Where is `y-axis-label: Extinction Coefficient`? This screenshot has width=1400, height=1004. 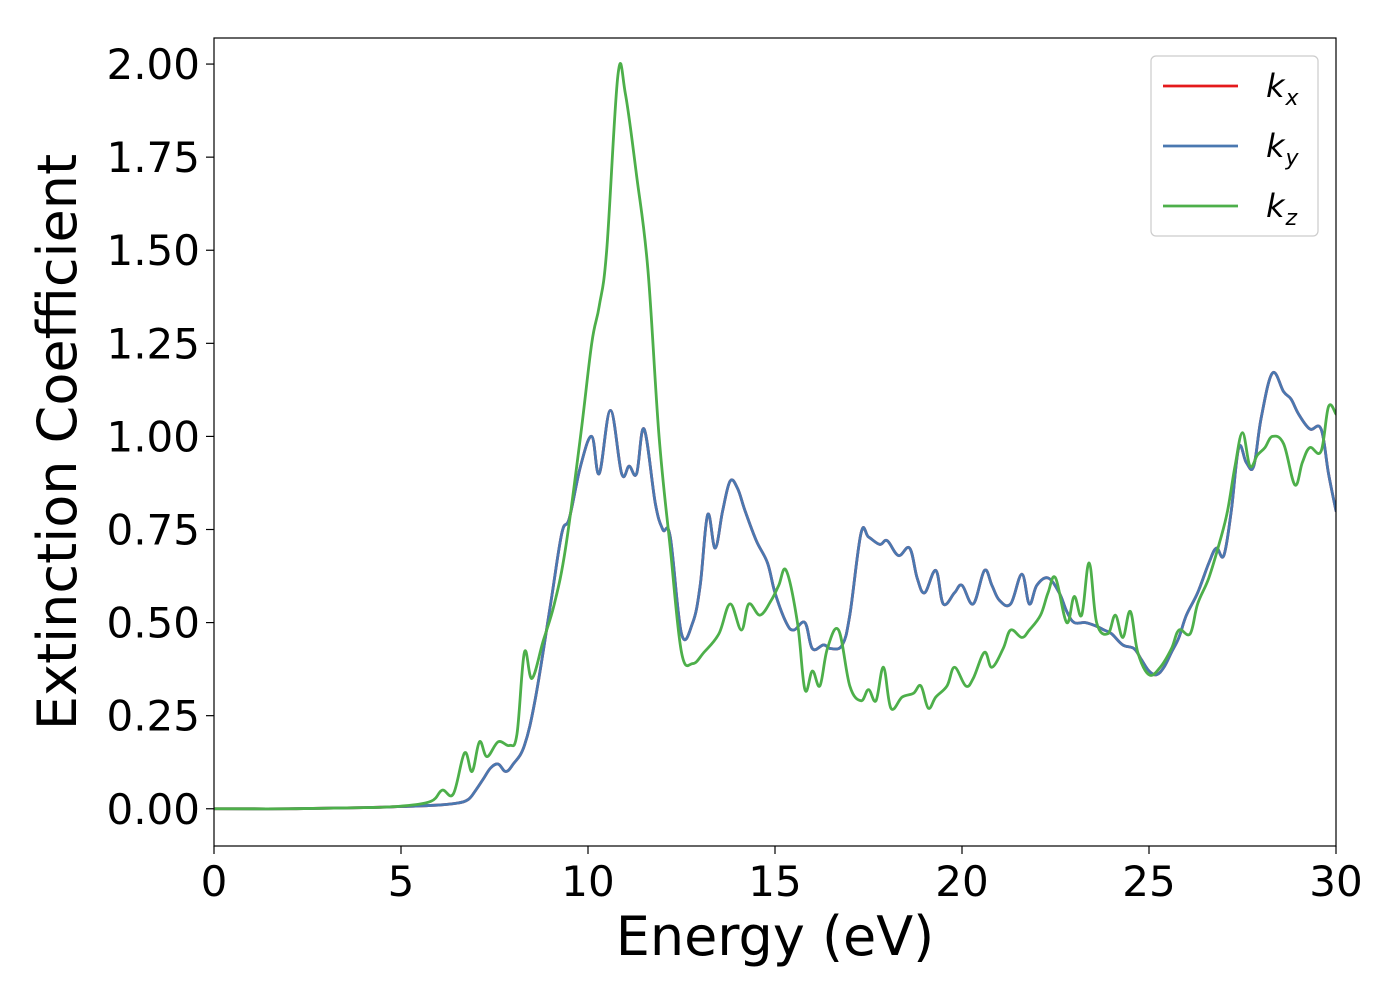
y-axis-label: Extinction Coefficient is located at coordinates (57, 442).